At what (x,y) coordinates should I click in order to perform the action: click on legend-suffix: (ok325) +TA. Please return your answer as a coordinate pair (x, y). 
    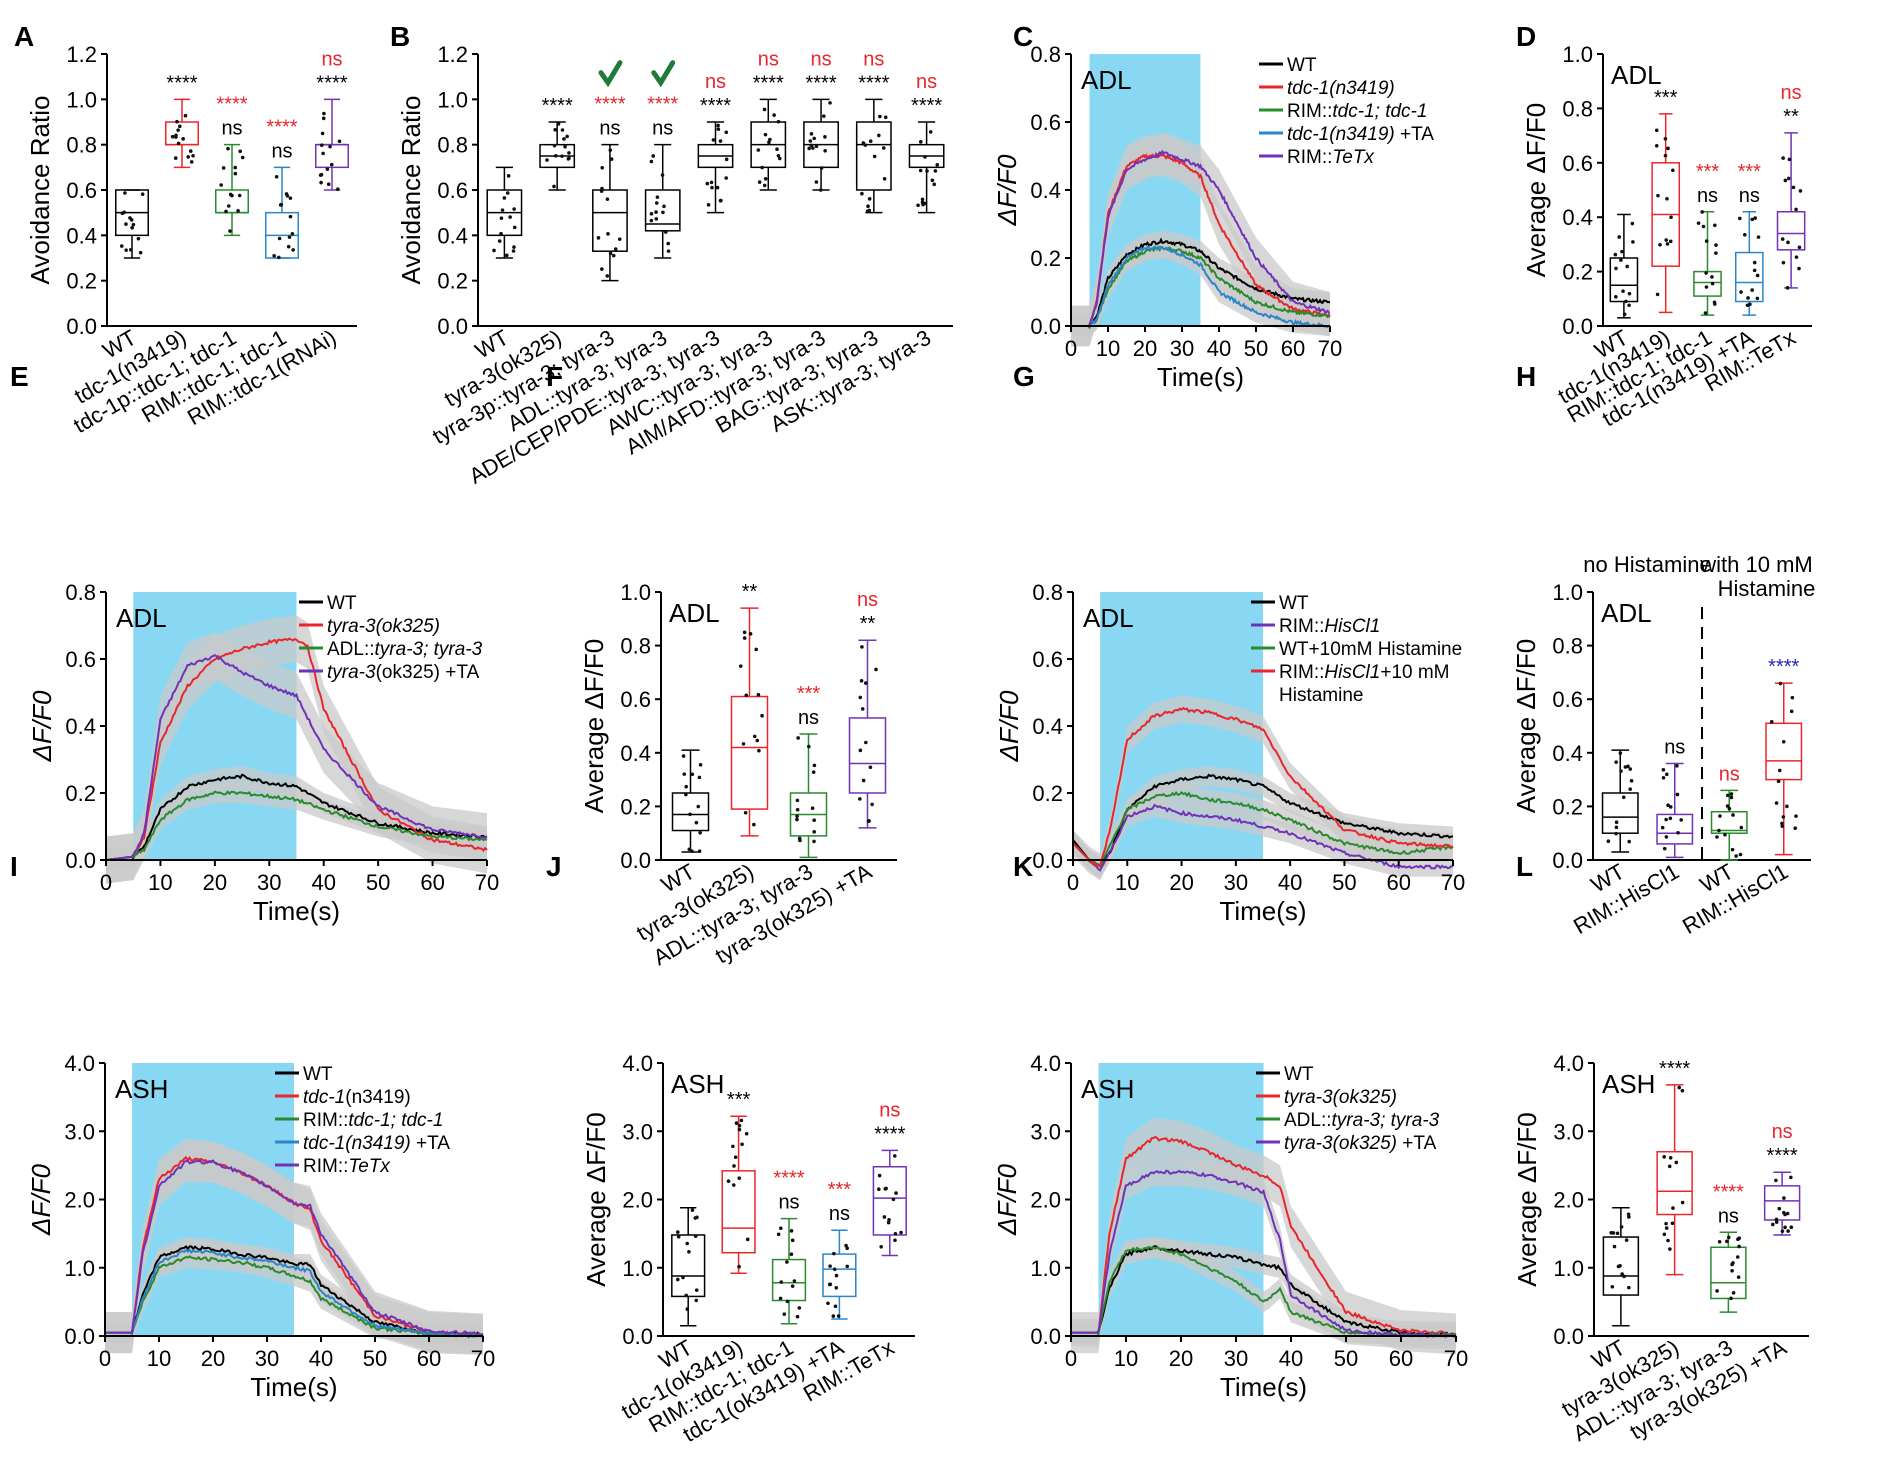
    Looking at the image, I should click on (428, 672).